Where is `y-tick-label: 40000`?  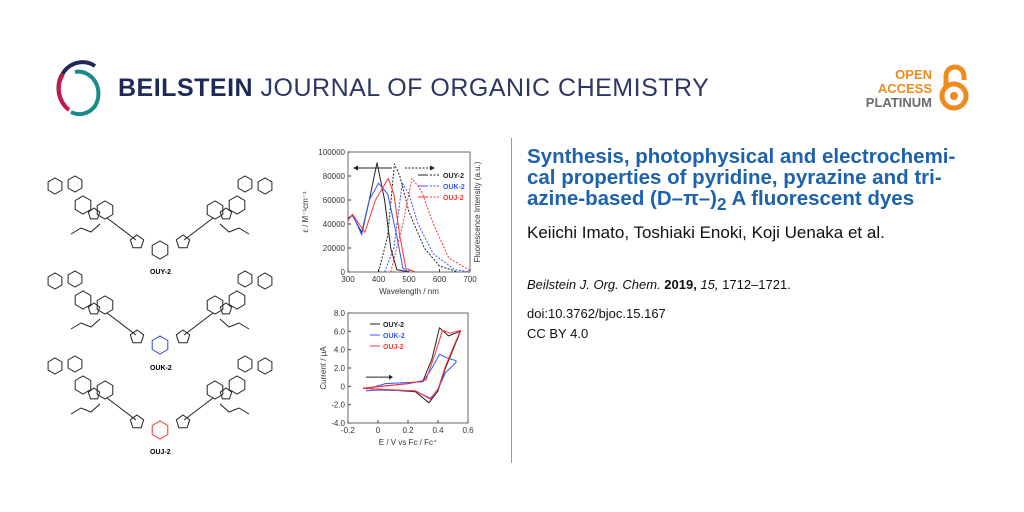 y-tick-label: 40000 is located at coordinates (334, 224).